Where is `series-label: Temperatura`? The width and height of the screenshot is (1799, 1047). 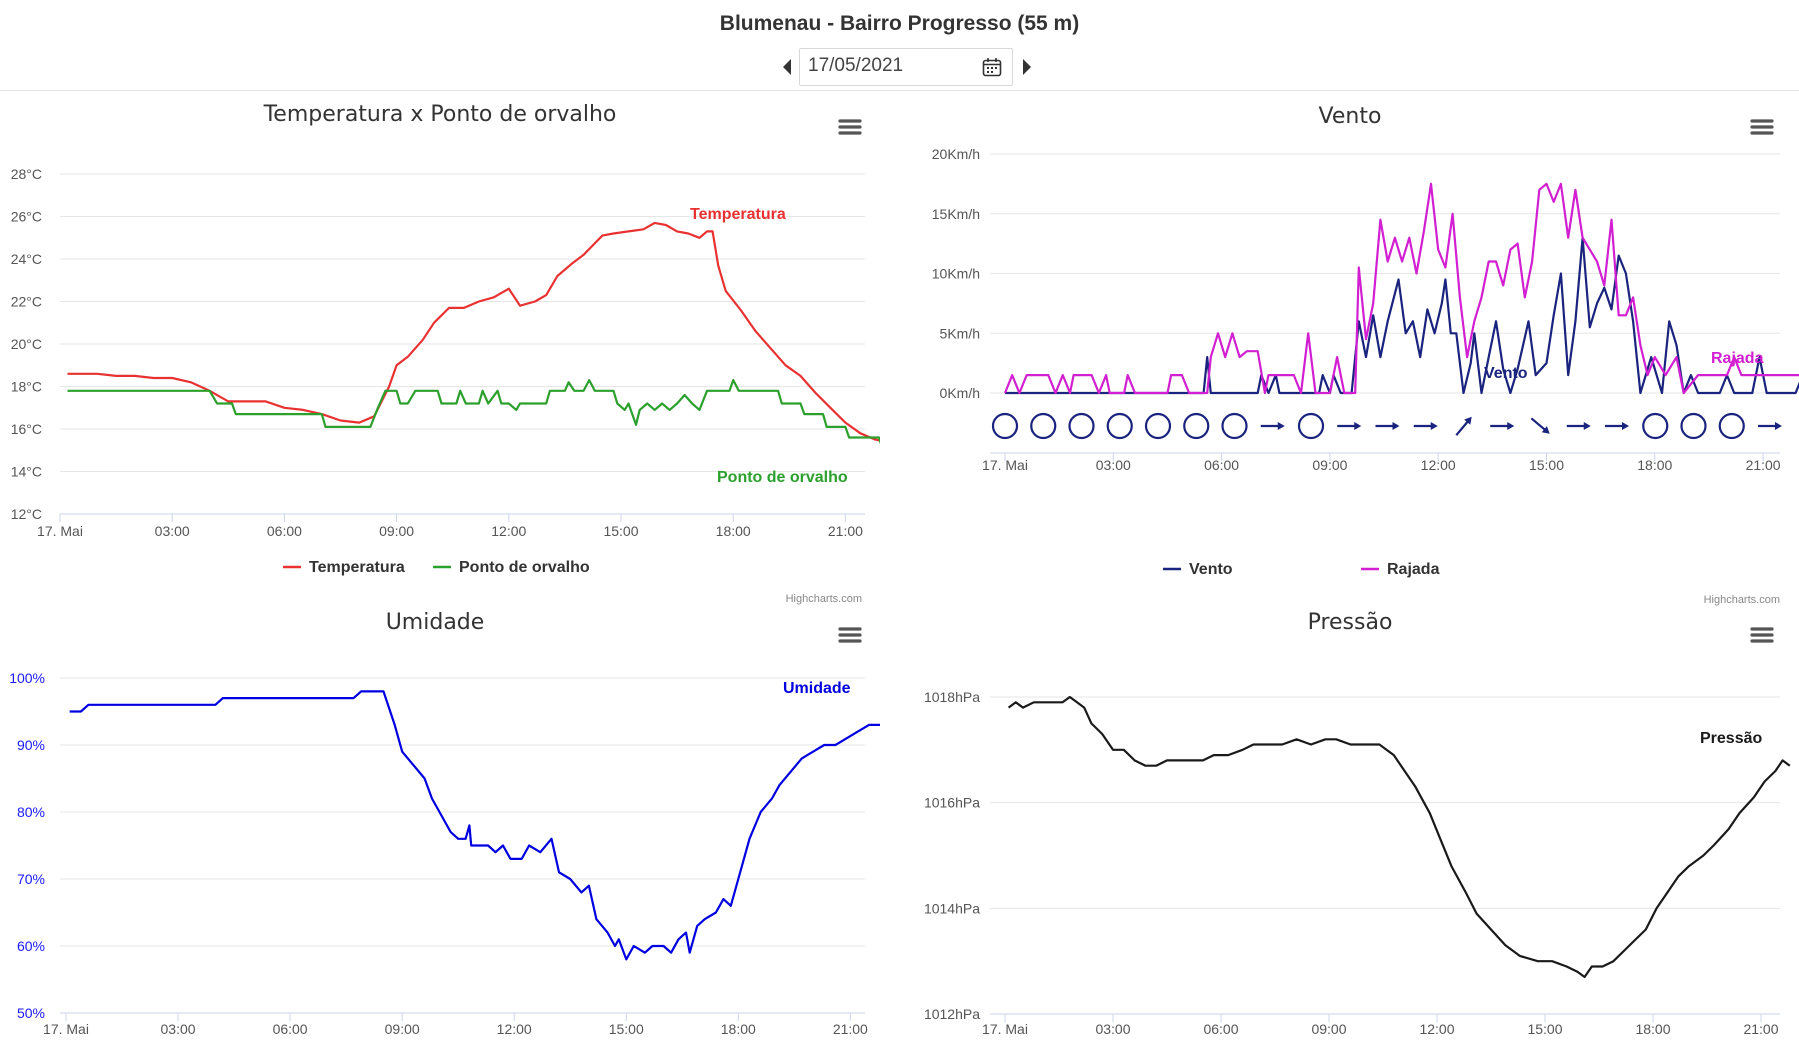
series-label: Temperatura is located at coordinates (738, 214).